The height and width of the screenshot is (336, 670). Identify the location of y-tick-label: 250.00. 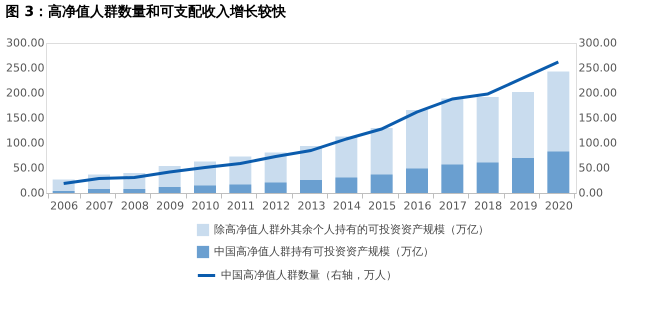
(25, 68).